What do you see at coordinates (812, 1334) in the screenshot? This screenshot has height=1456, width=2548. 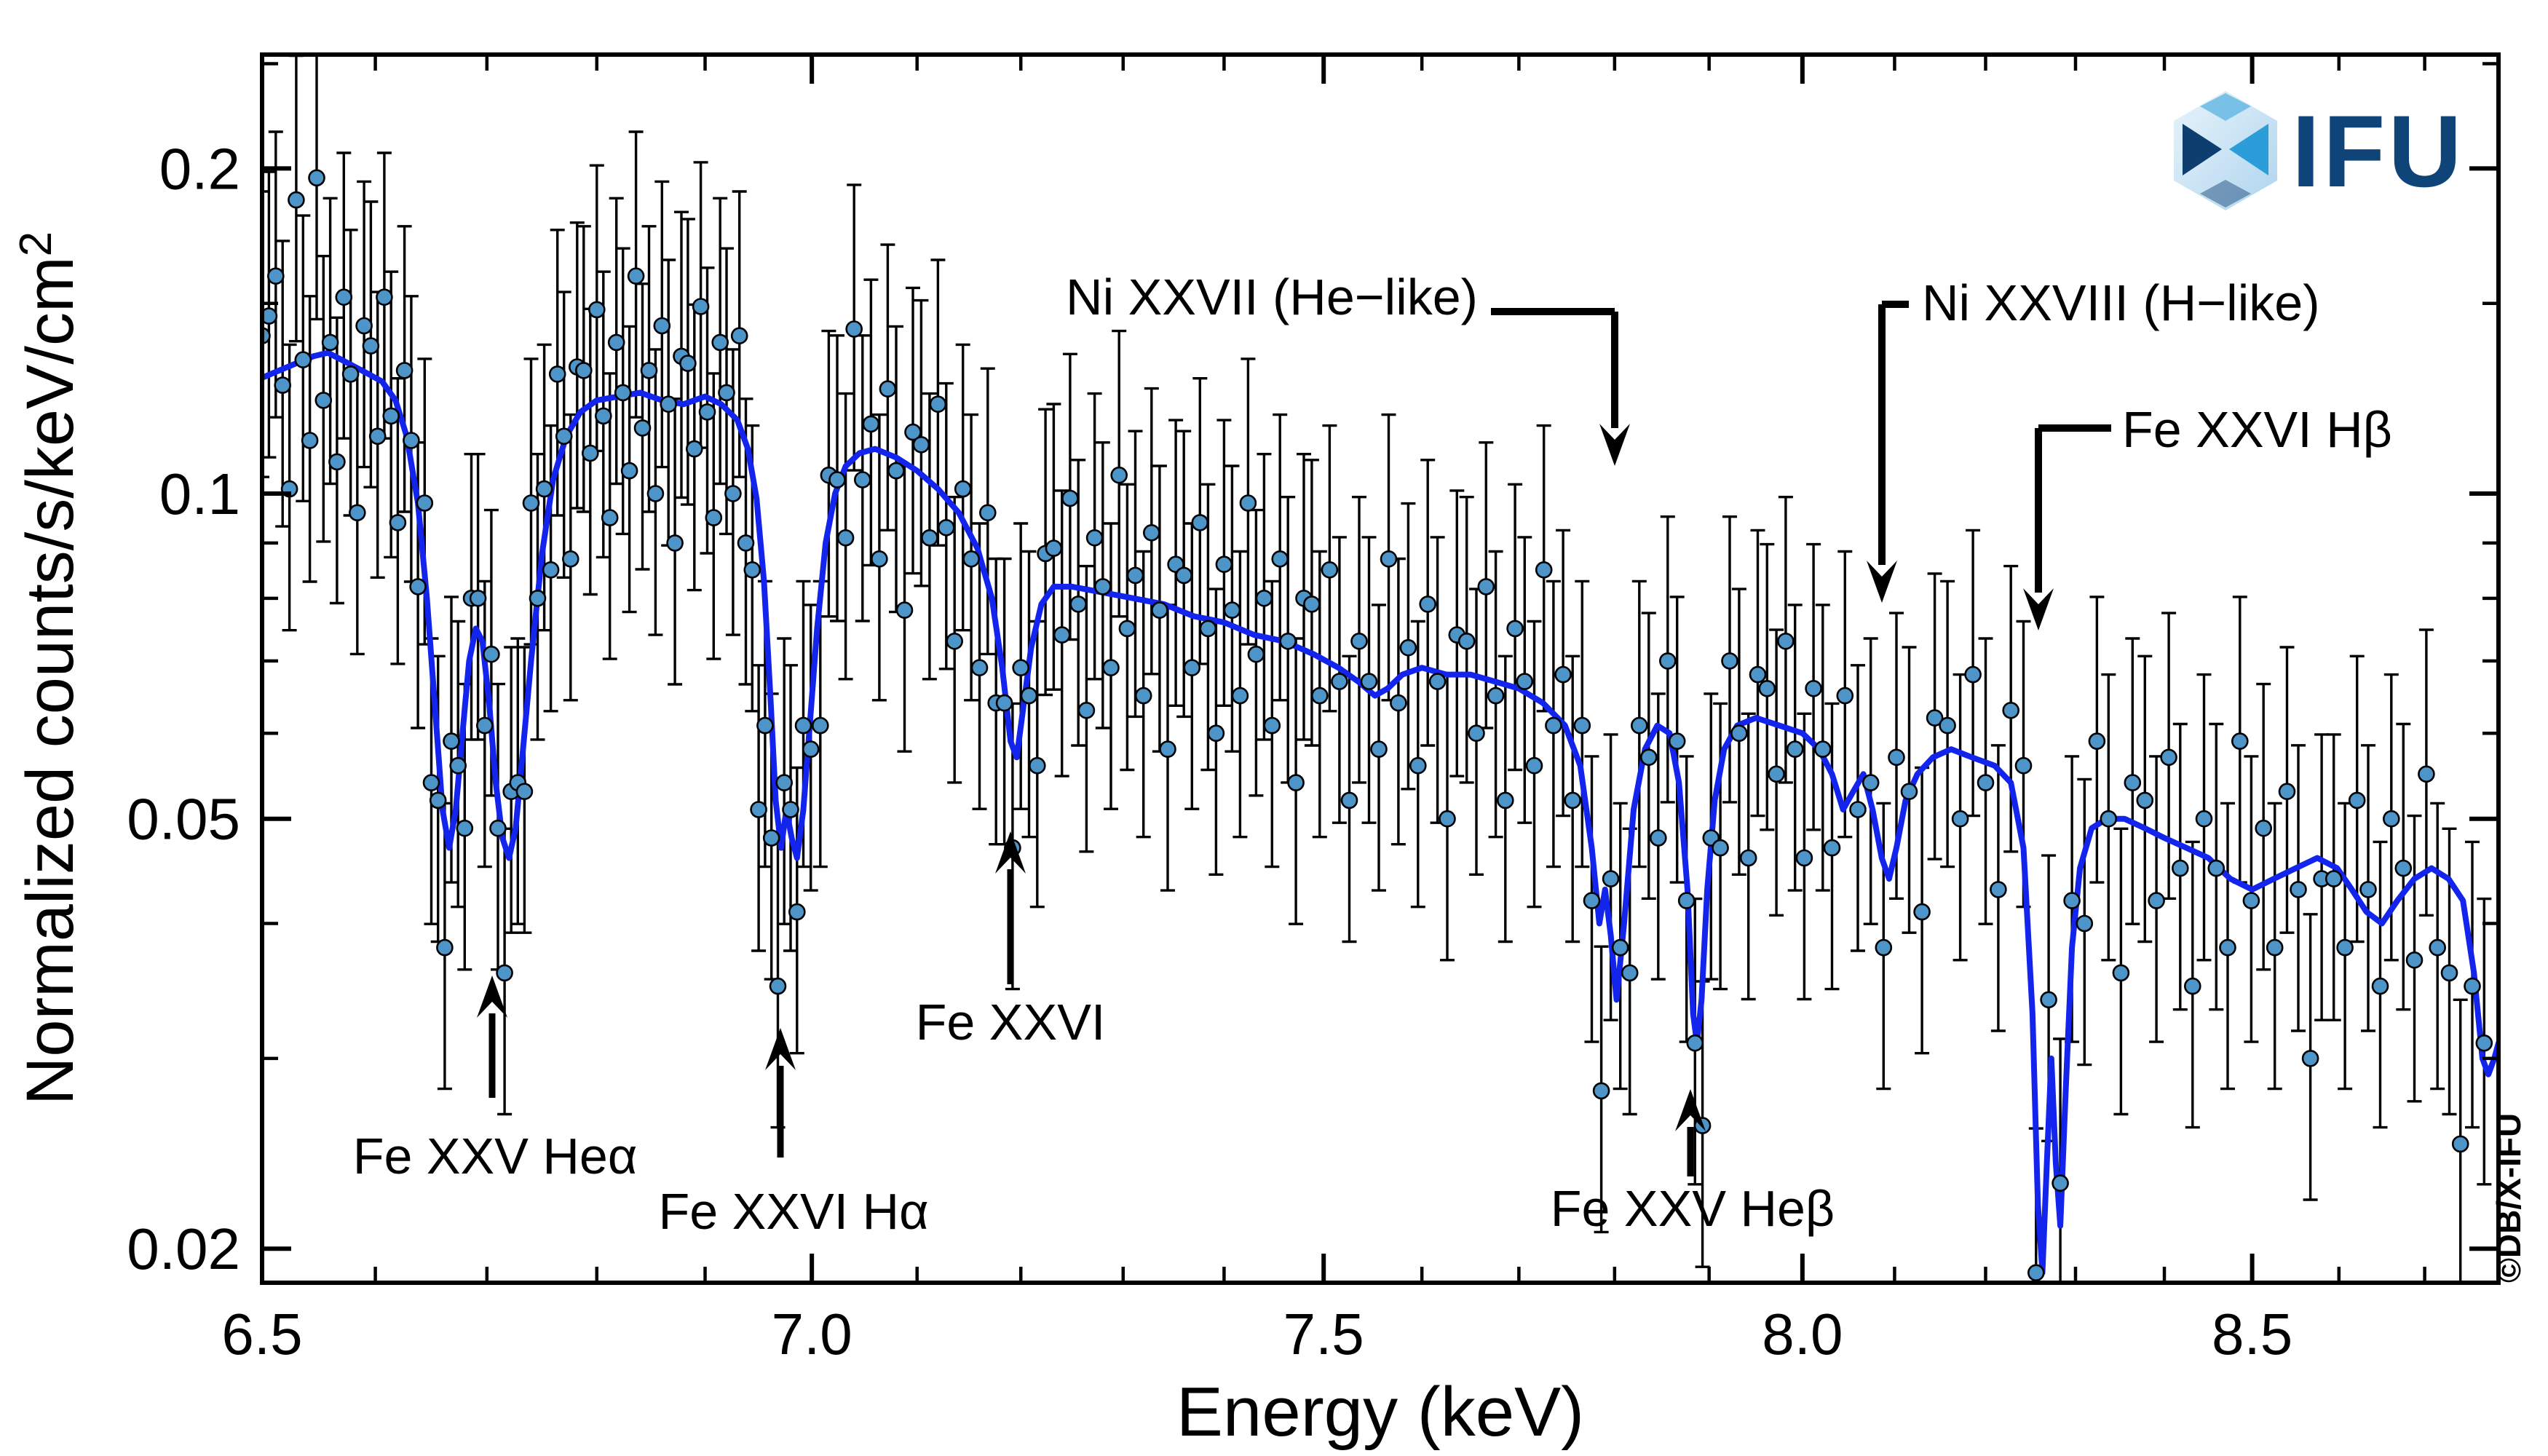 I see `x-tick-label: 7.0` at bounding box center [812, 1334].